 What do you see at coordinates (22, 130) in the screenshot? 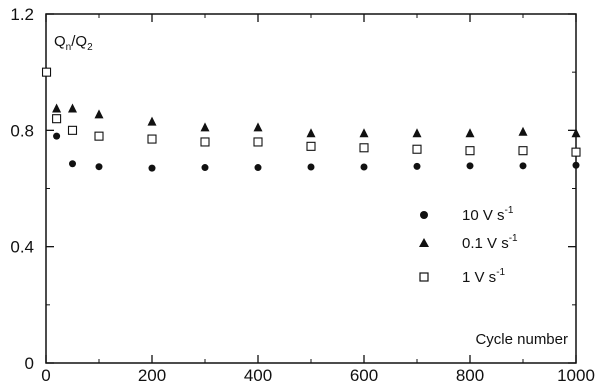
I see `y-tick-label: 0.8` at bounding box center [22, 130].